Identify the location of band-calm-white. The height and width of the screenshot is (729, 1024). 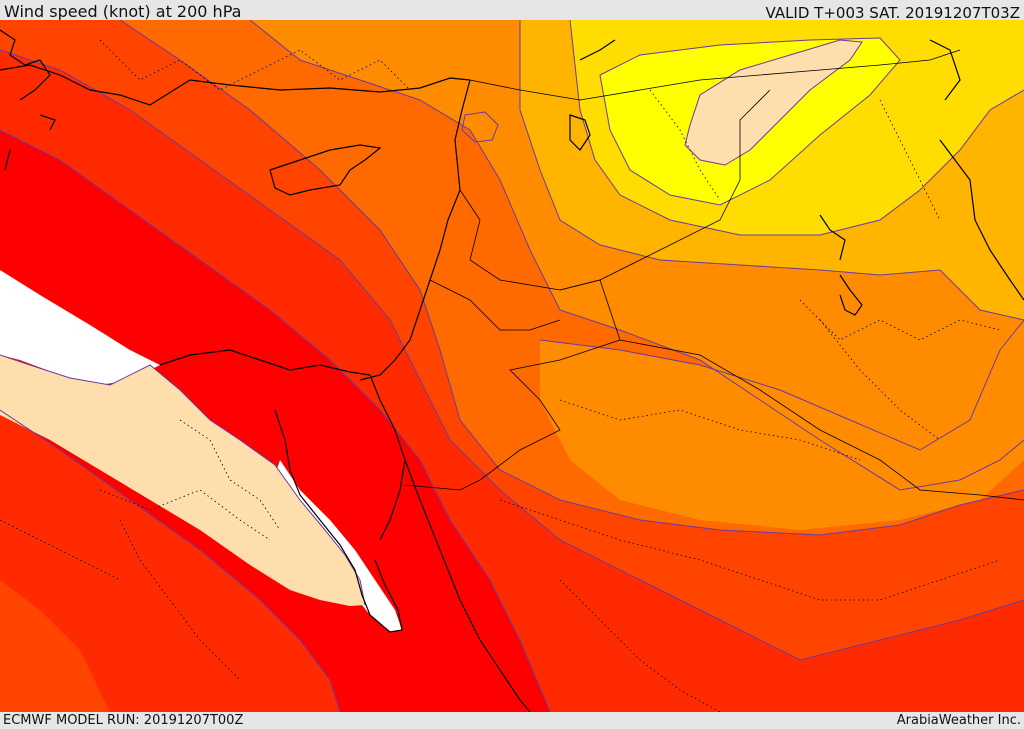
(80, 327).